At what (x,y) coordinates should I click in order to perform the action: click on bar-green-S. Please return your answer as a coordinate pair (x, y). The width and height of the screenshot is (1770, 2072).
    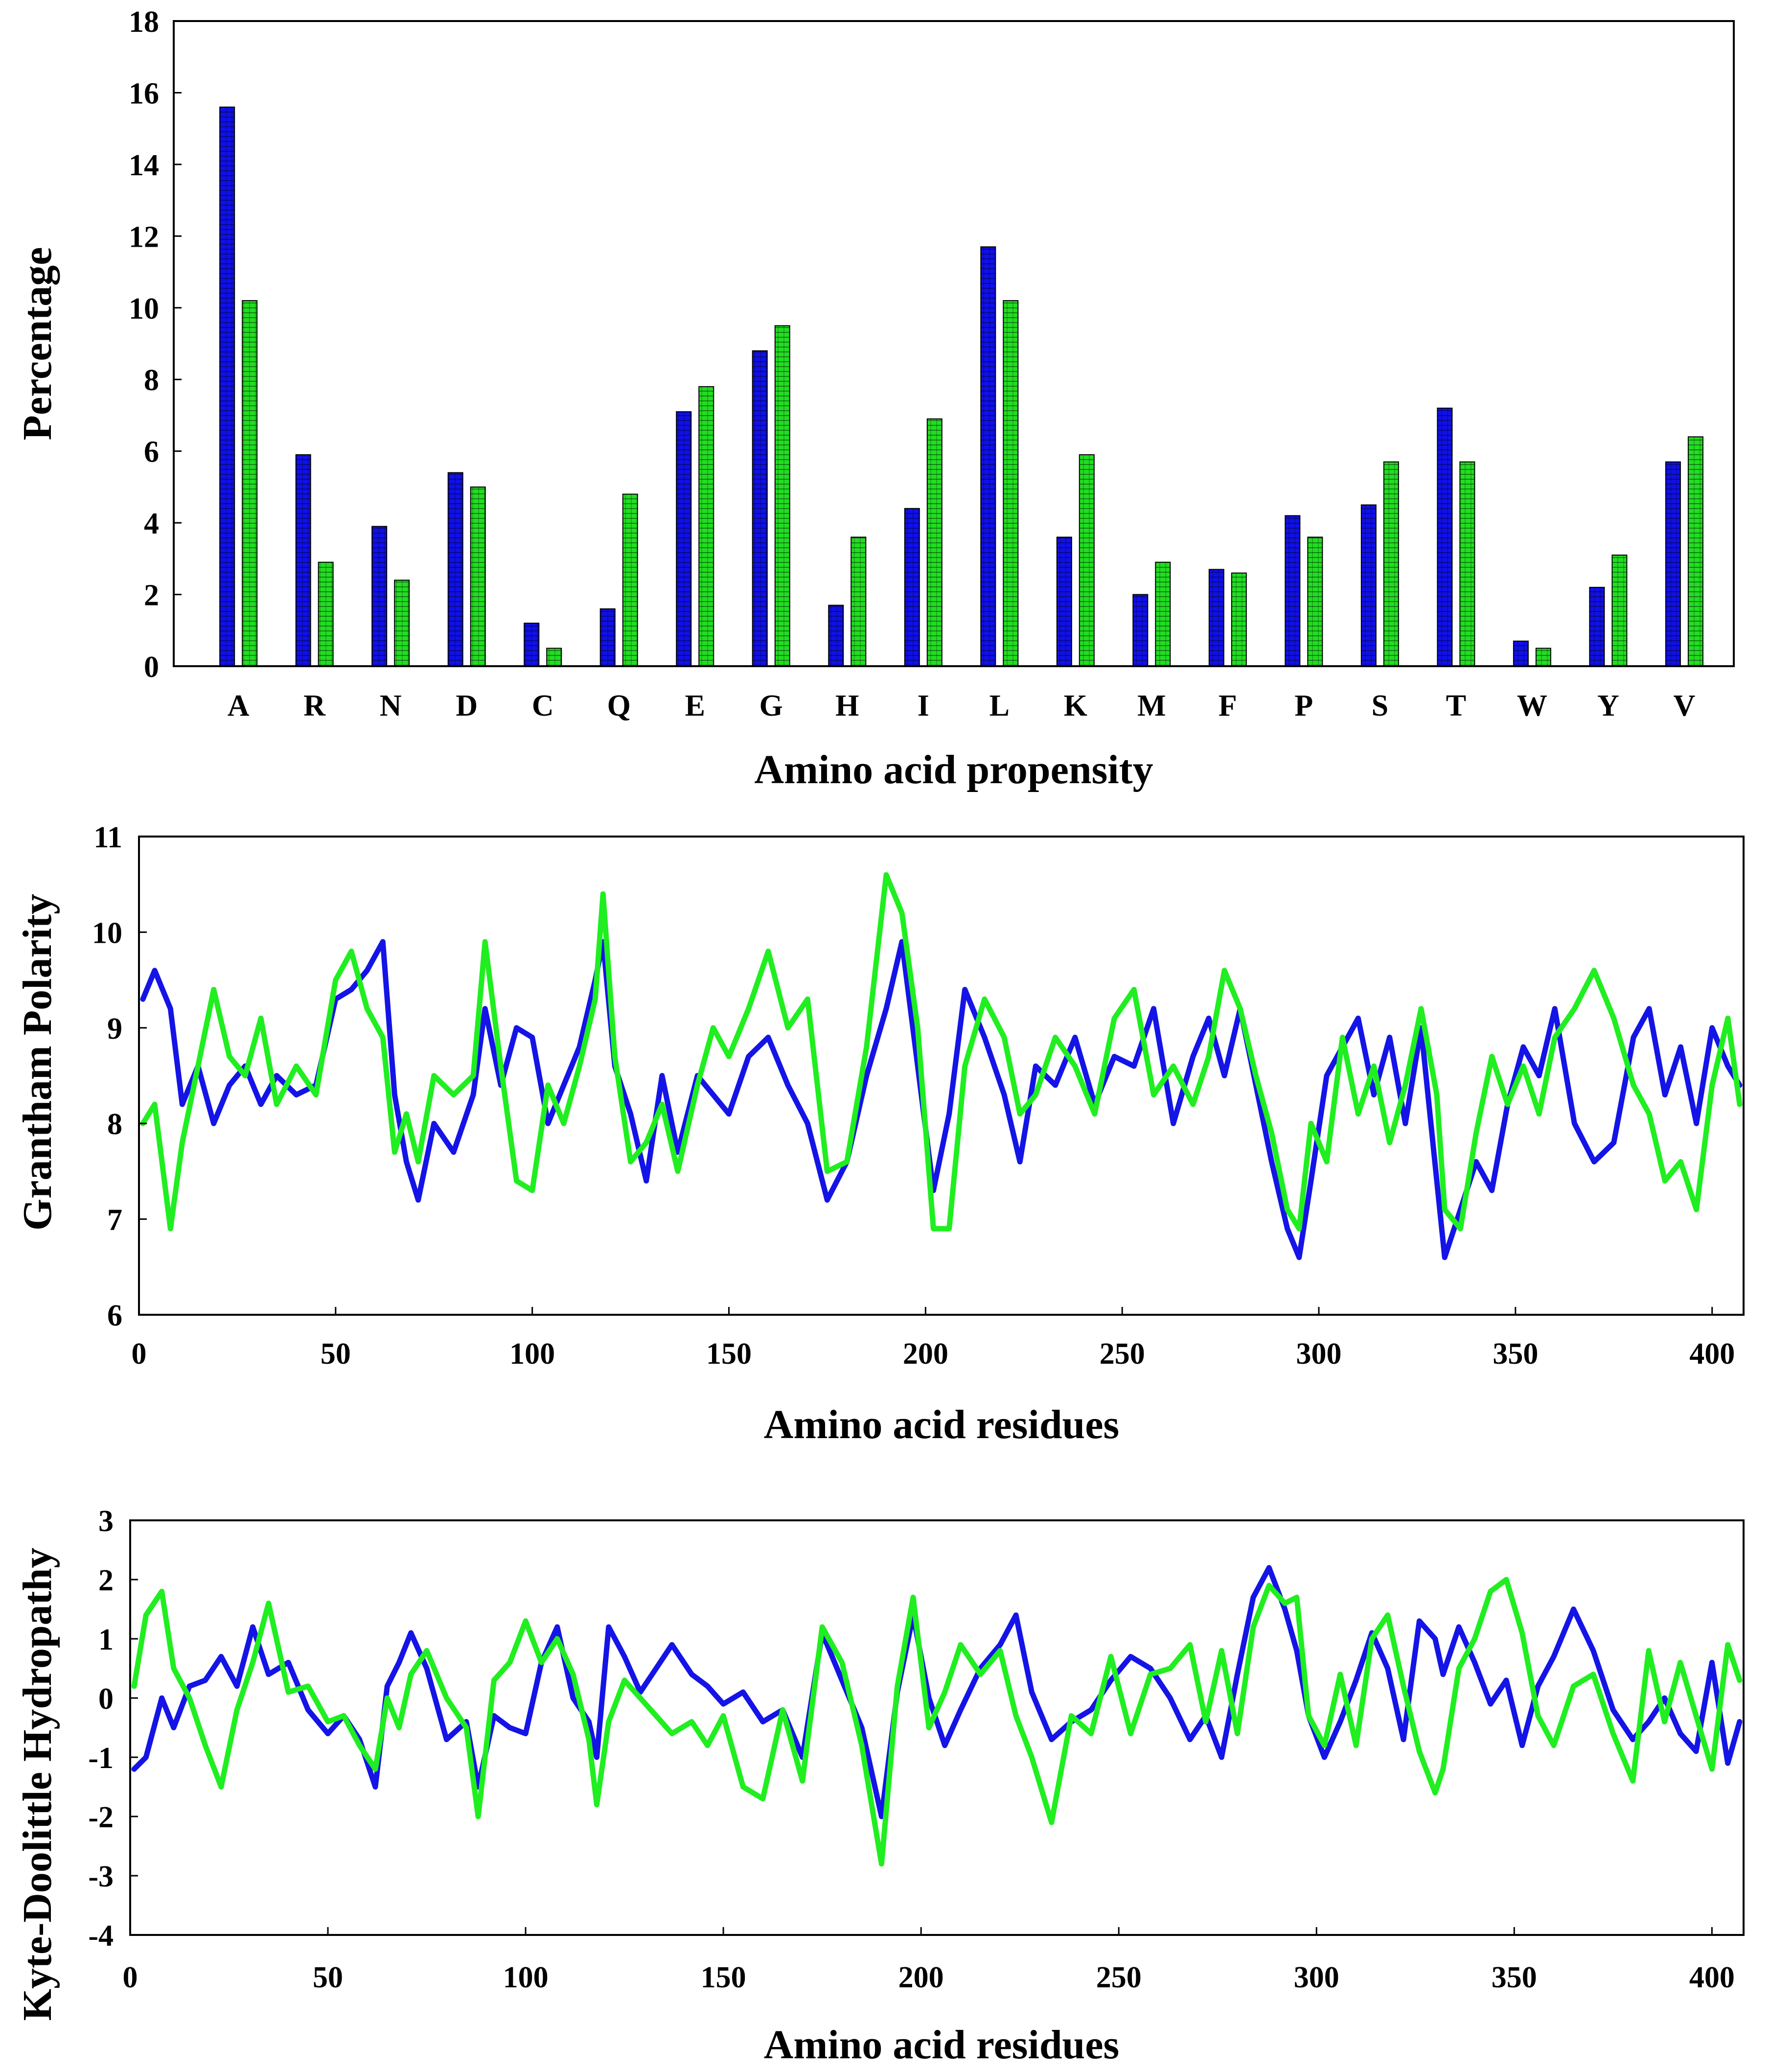
    Looking at the image, I should click on (1391, 564).